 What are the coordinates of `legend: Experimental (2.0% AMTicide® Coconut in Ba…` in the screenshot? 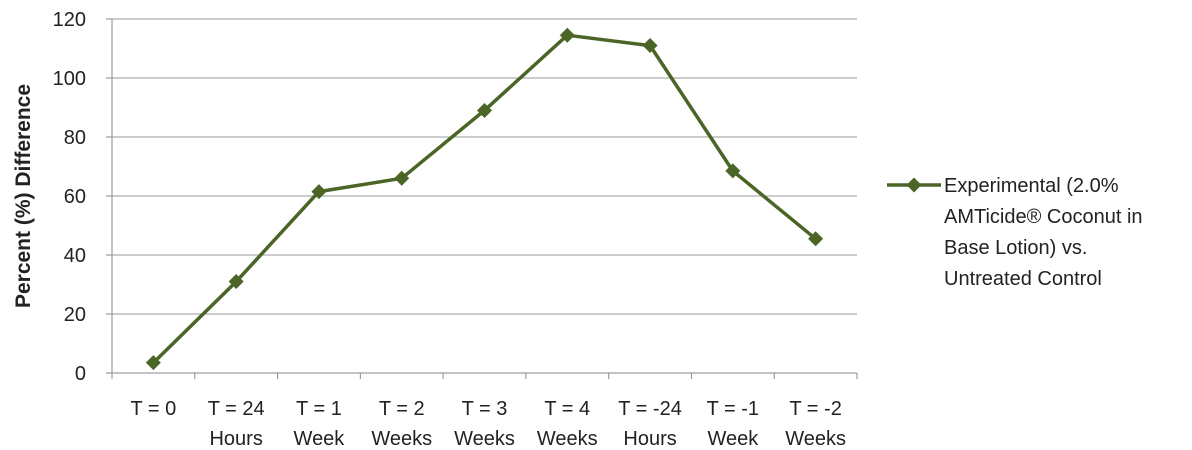 It's located at (1015, 232).